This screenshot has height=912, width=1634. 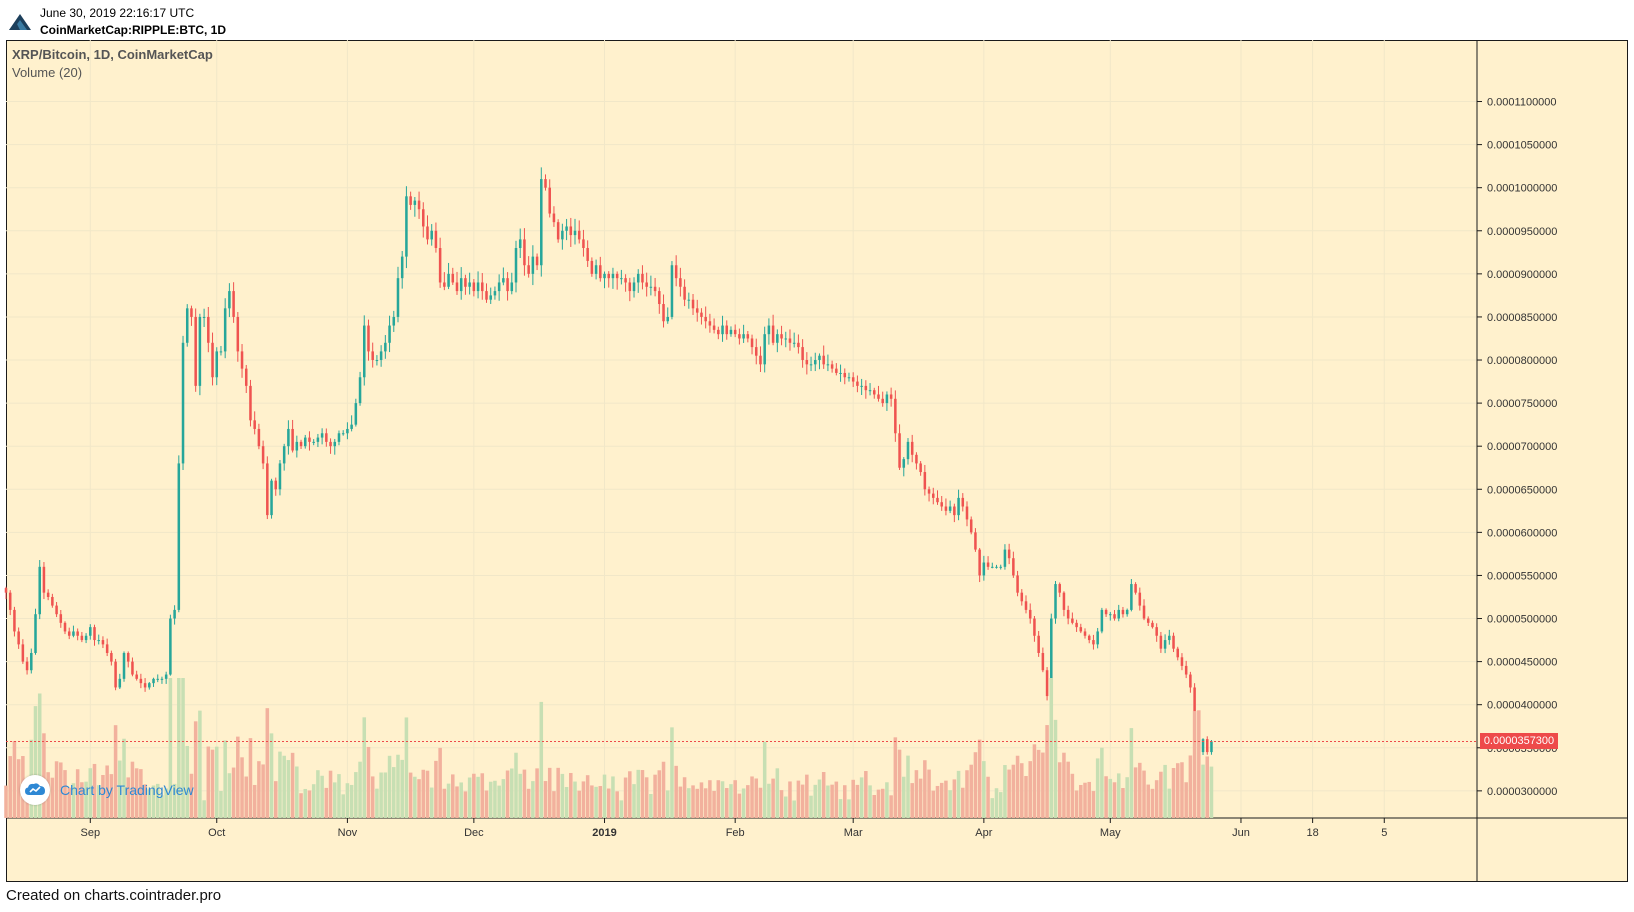 What do you see at coordinates (1241, 833) in the screenshot?
I see `x-tick-label: Jun` at bounding box center [1241, 833].